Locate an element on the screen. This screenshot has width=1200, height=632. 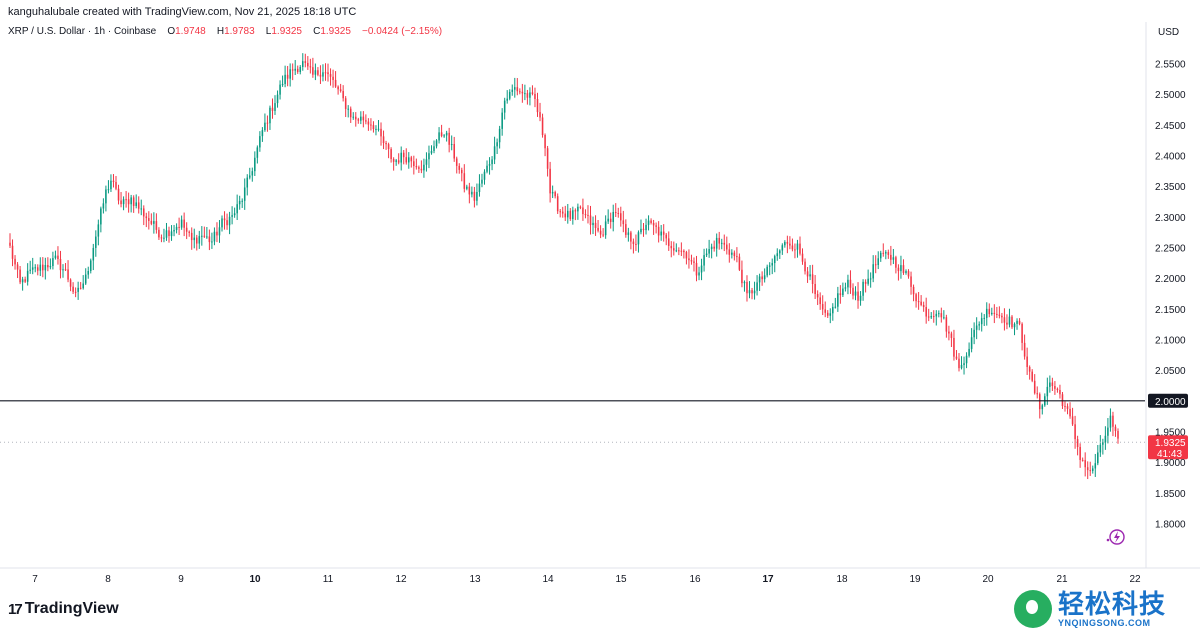
low-value: 1.9325 is located at coordinates (286, 31).